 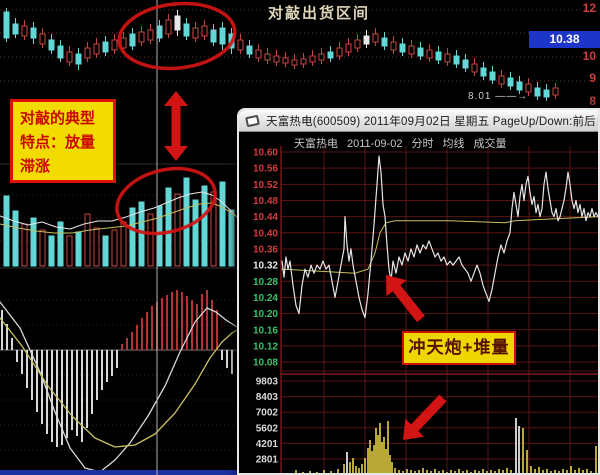 I want to click on hand-drawn-annotations, so click(x=176, y=118).